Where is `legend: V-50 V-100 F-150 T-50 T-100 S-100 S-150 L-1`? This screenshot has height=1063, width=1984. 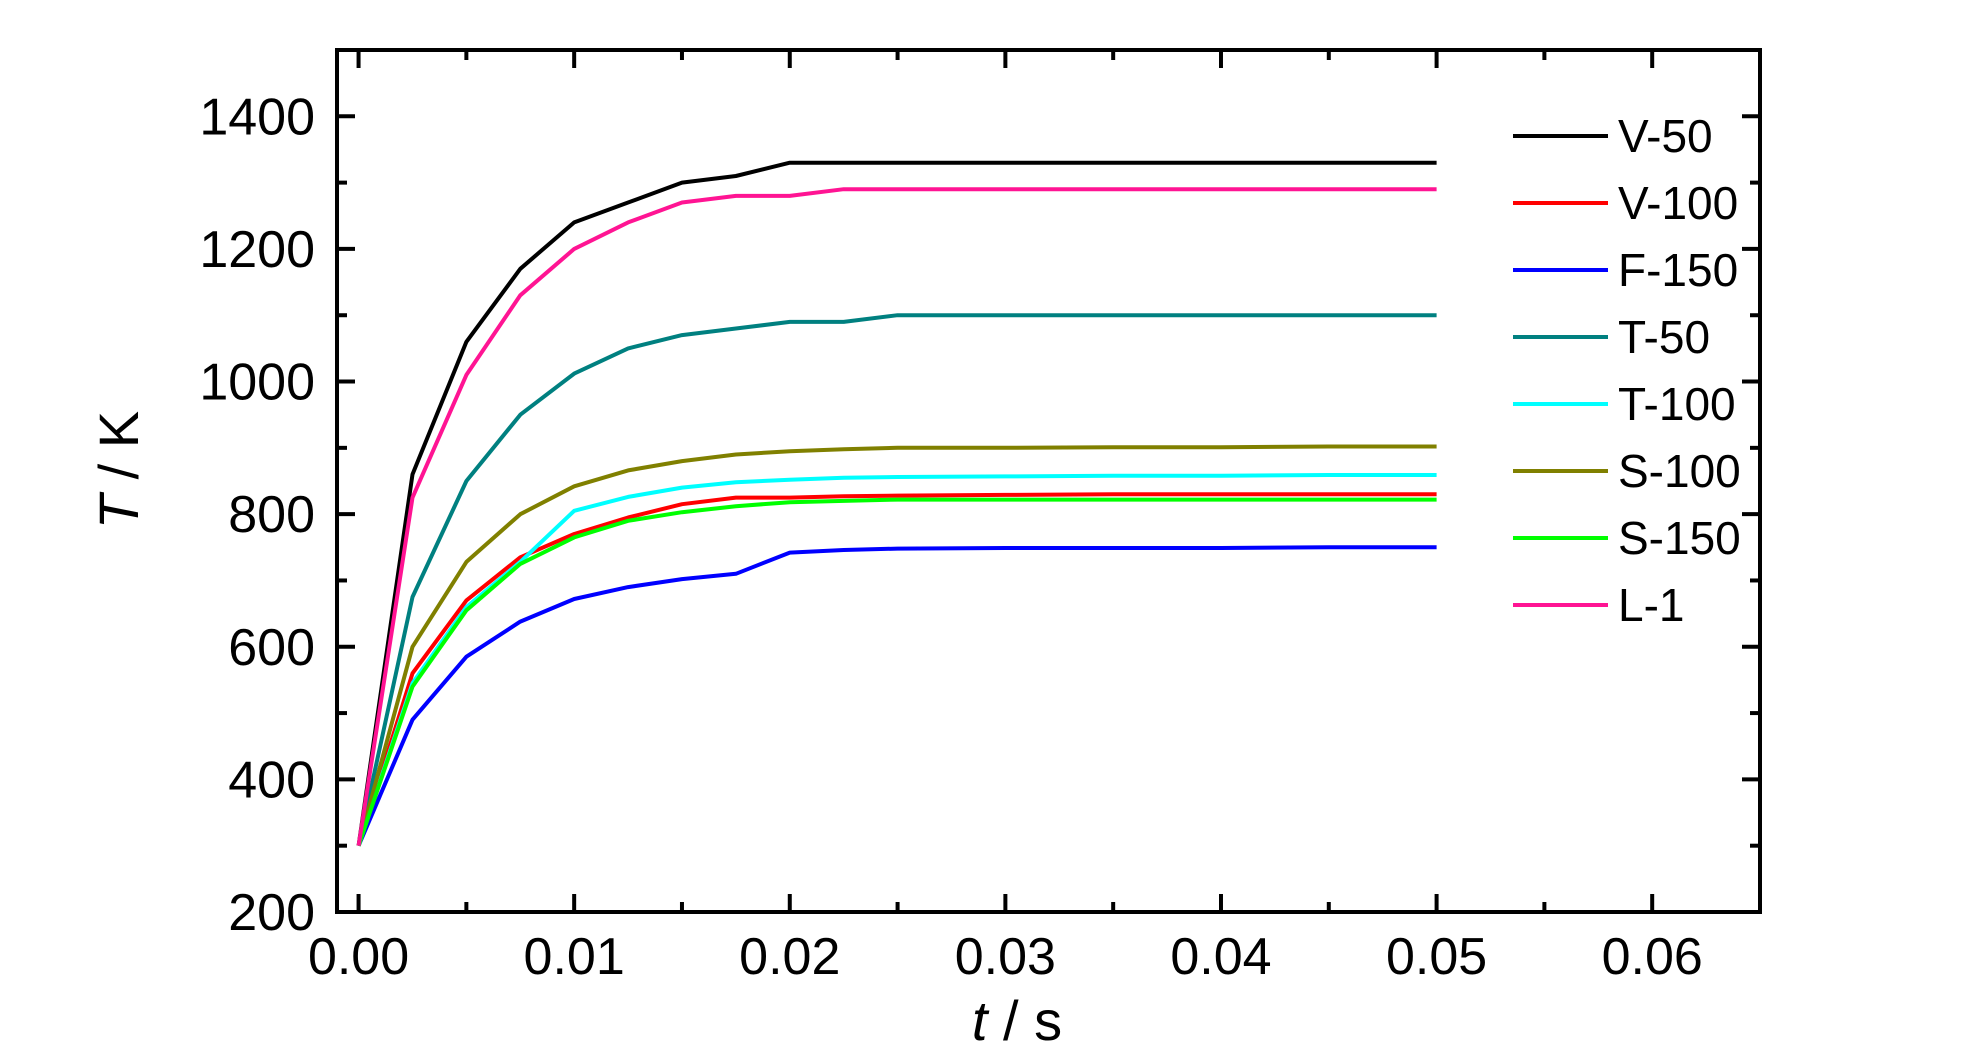
legend: V-50 V-100 F-150 T-50 T-100 S-100 S-150 L-1 is located at coordinates (1627, 370).